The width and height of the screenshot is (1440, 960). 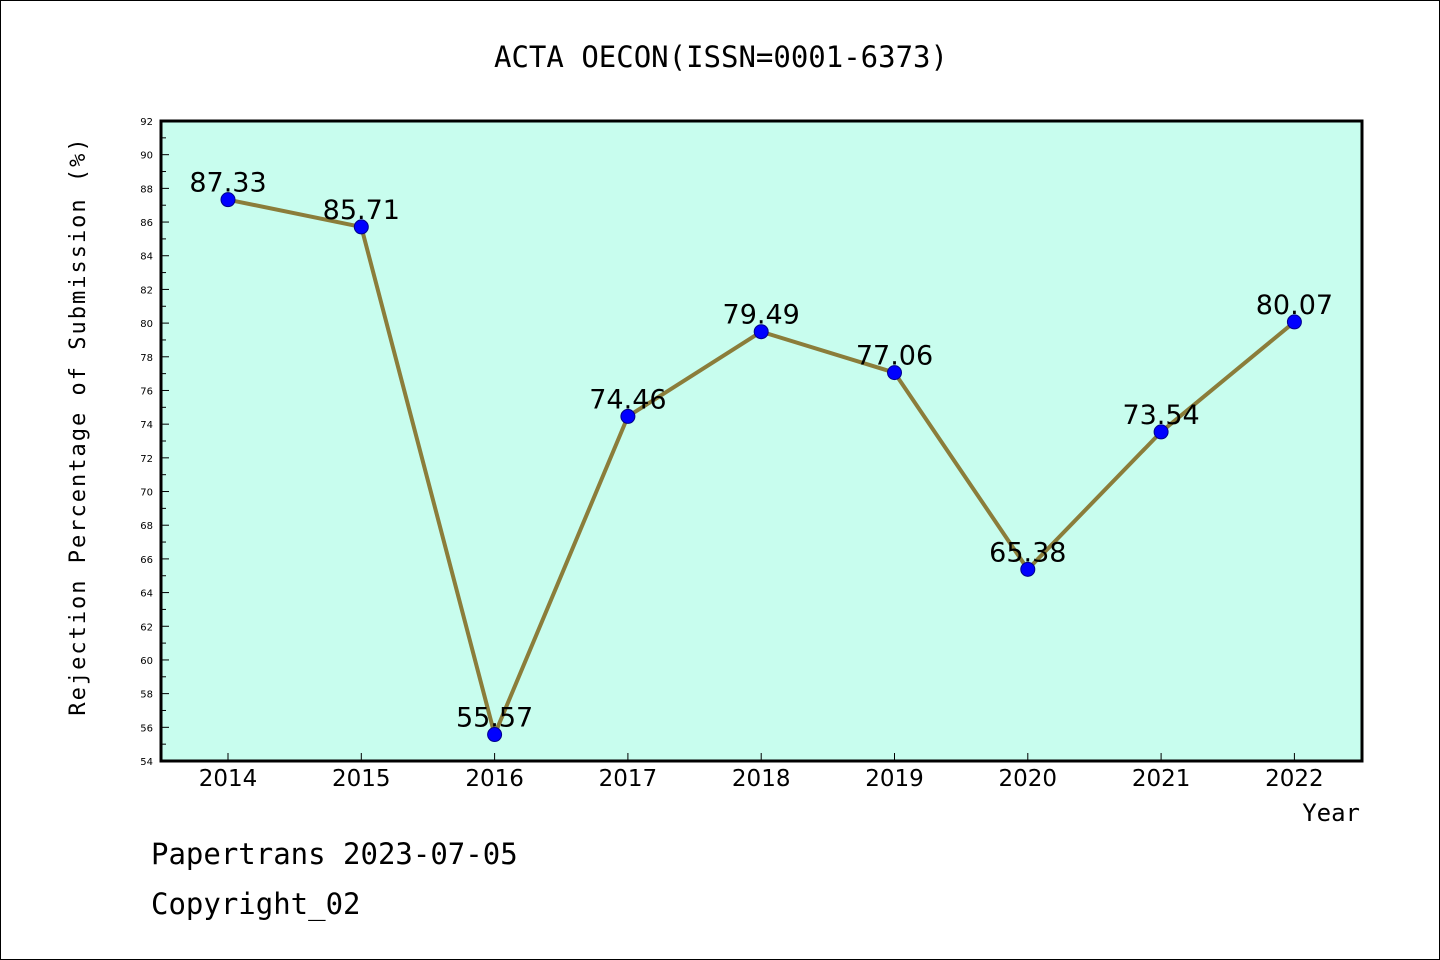 I want to click on x-tick-label: 2017, so click(x=628, y=779).